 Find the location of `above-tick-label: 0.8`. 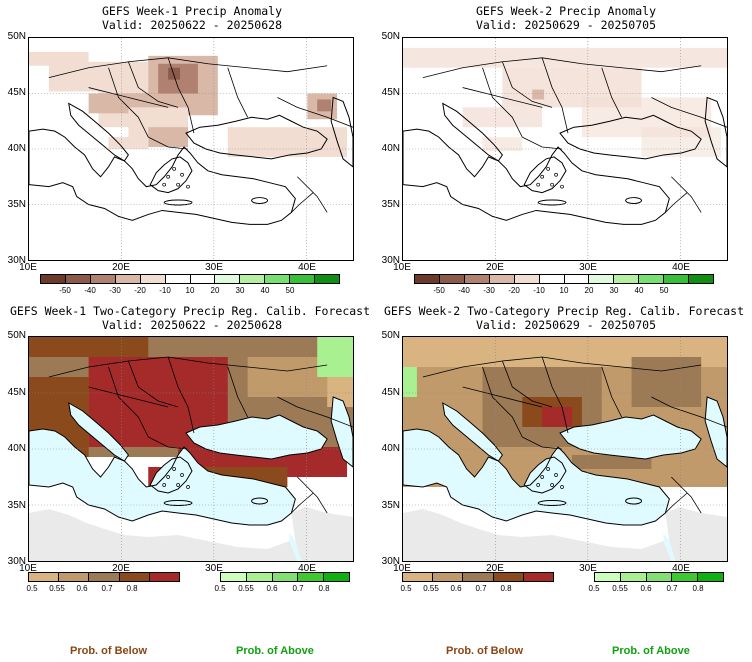

above-tick-label: 0.8 is located at coordinates (324, 588).